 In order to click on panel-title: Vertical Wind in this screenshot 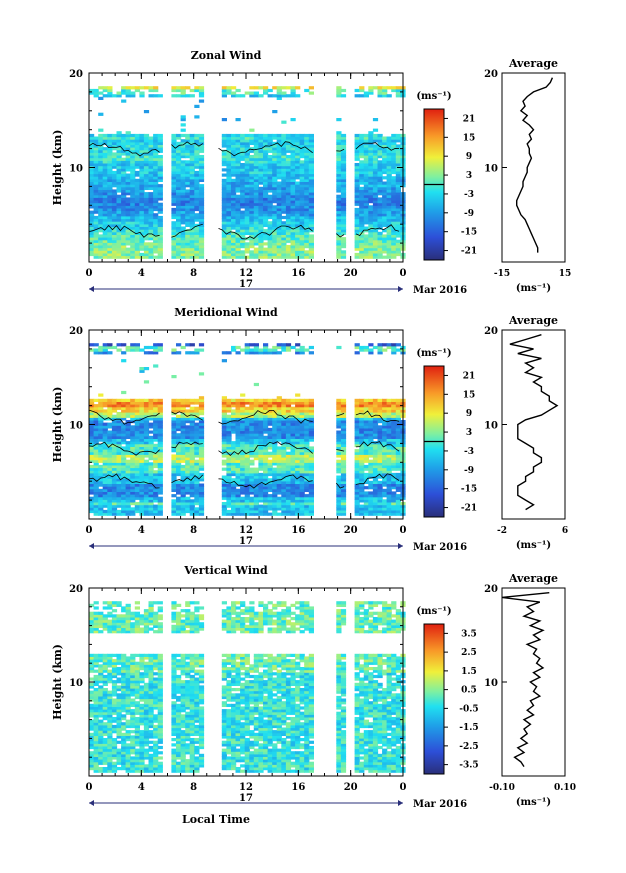, I will do `click(225, 570)`.